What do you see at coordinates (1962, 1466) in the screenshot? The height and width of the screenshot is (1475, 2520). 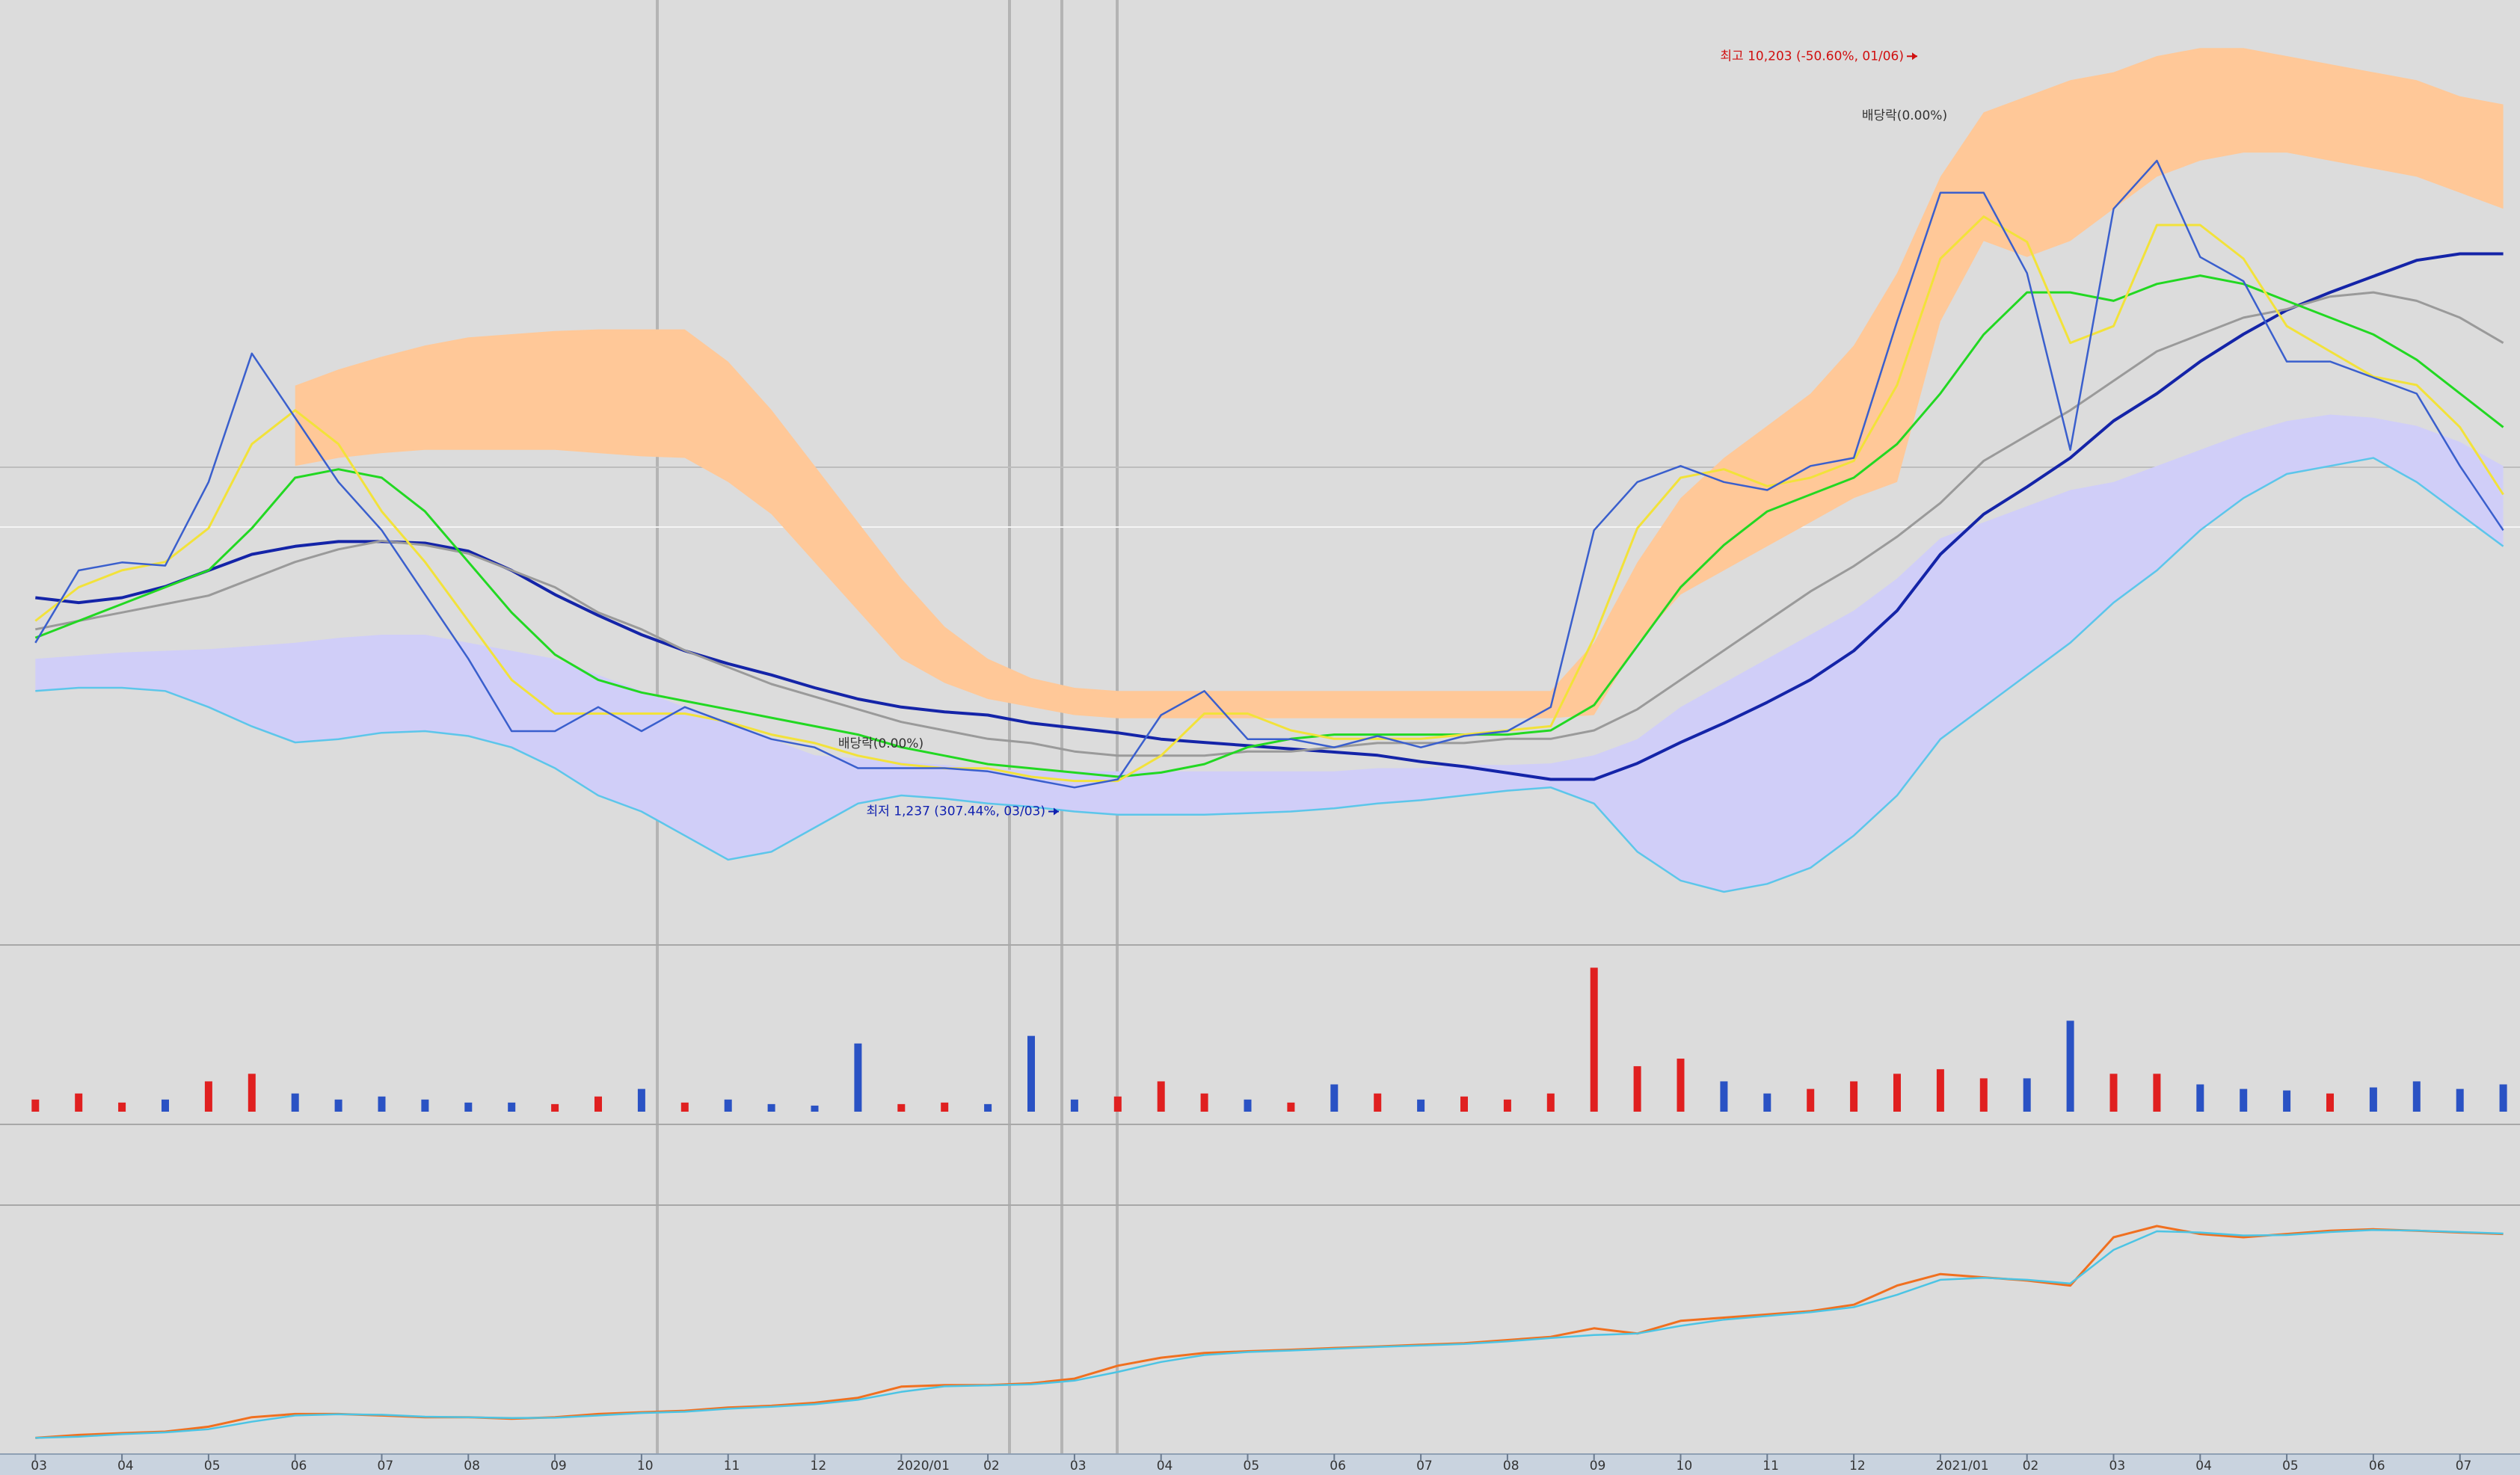 I see `x-tick-label: 2021/01` at bounding box center [1962, 1466].